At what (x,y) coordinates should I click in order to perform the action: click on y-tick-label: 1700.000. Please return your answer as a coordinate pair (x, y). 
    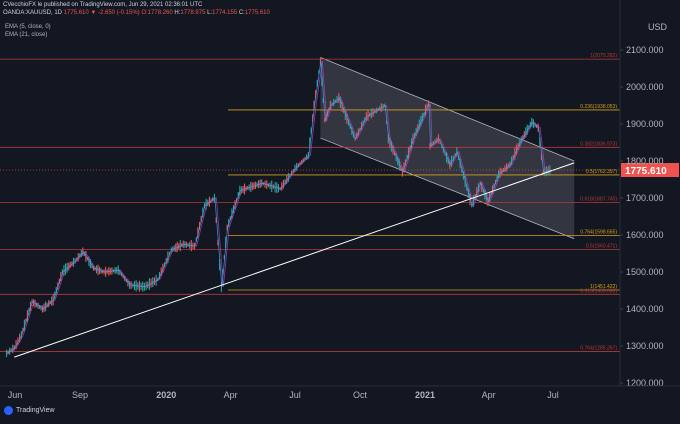
    Looking at the image, I should click on (645, 198).